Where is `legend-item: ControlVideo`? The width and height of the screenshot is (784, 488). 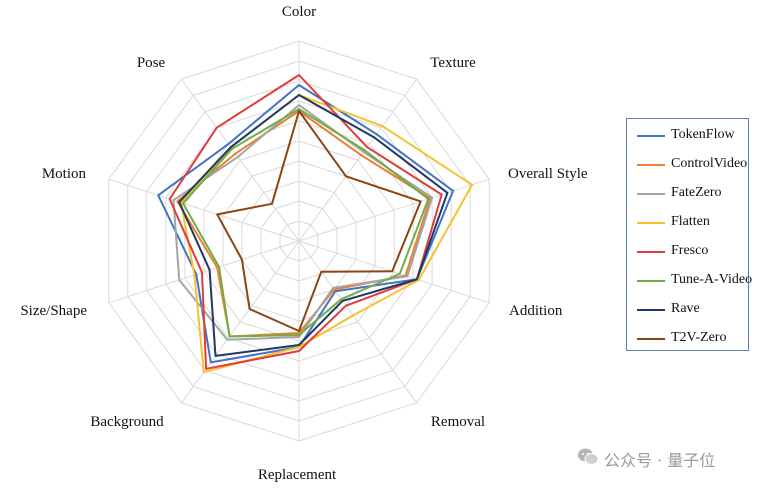 legend-item: ControlVideo is located at coordinates (687, 165).